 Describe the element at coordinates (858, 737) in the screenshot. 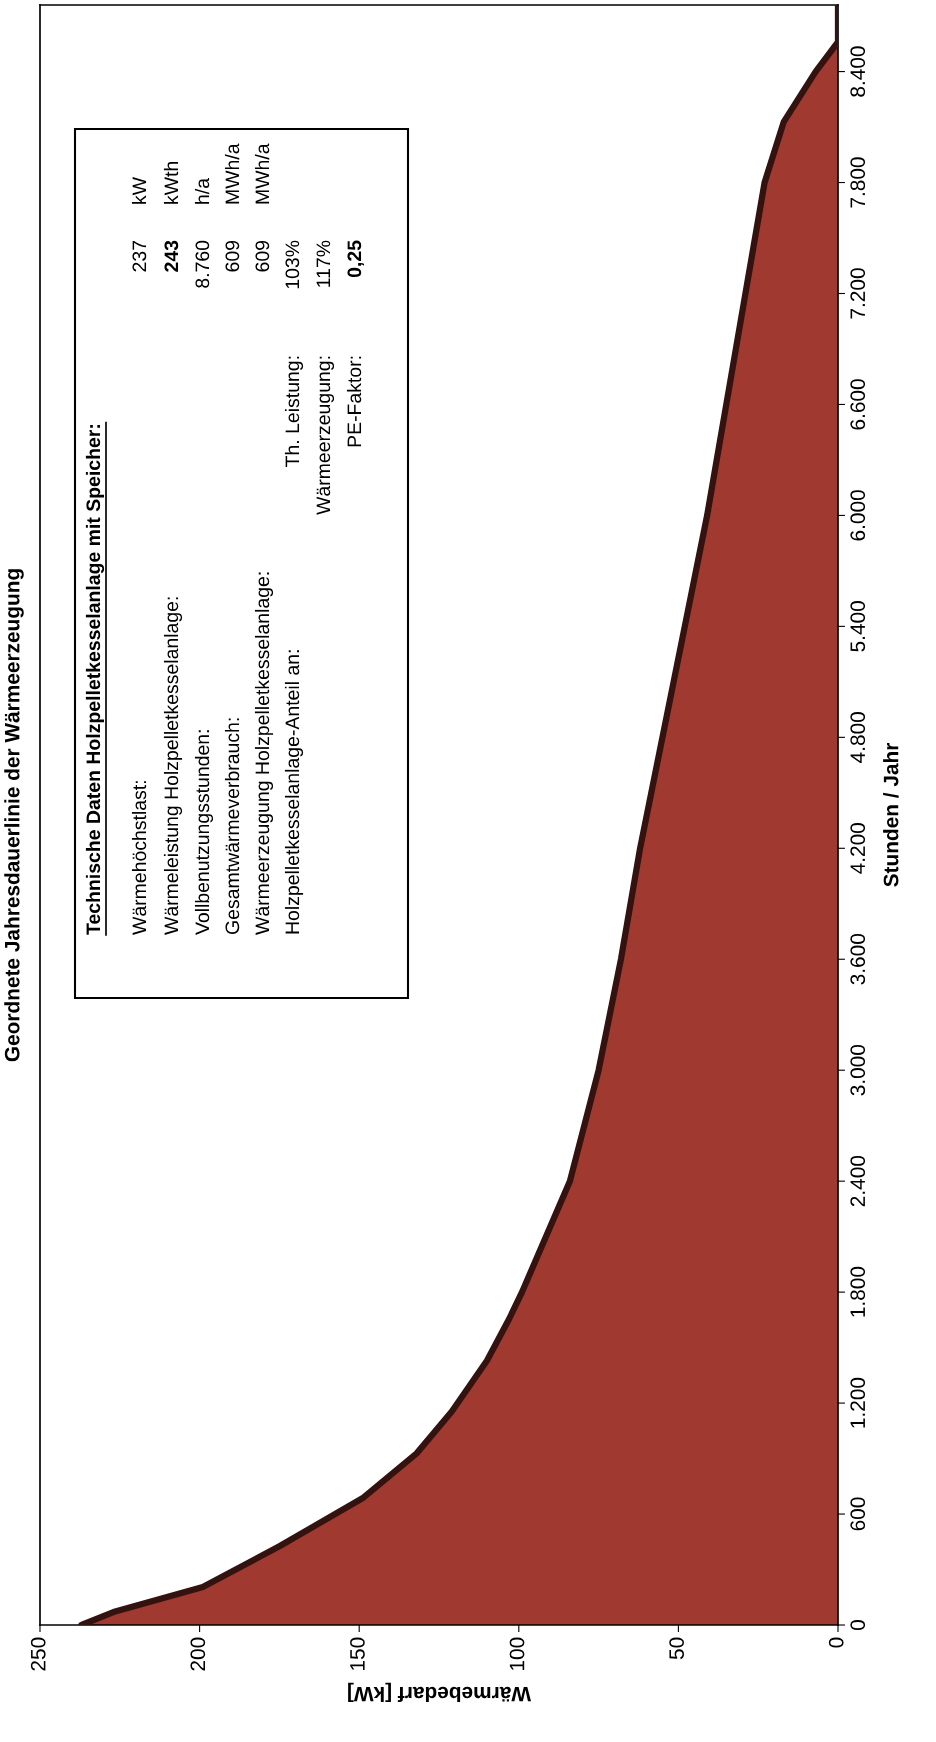

I see `y-tick-label: 4.800` at that location.